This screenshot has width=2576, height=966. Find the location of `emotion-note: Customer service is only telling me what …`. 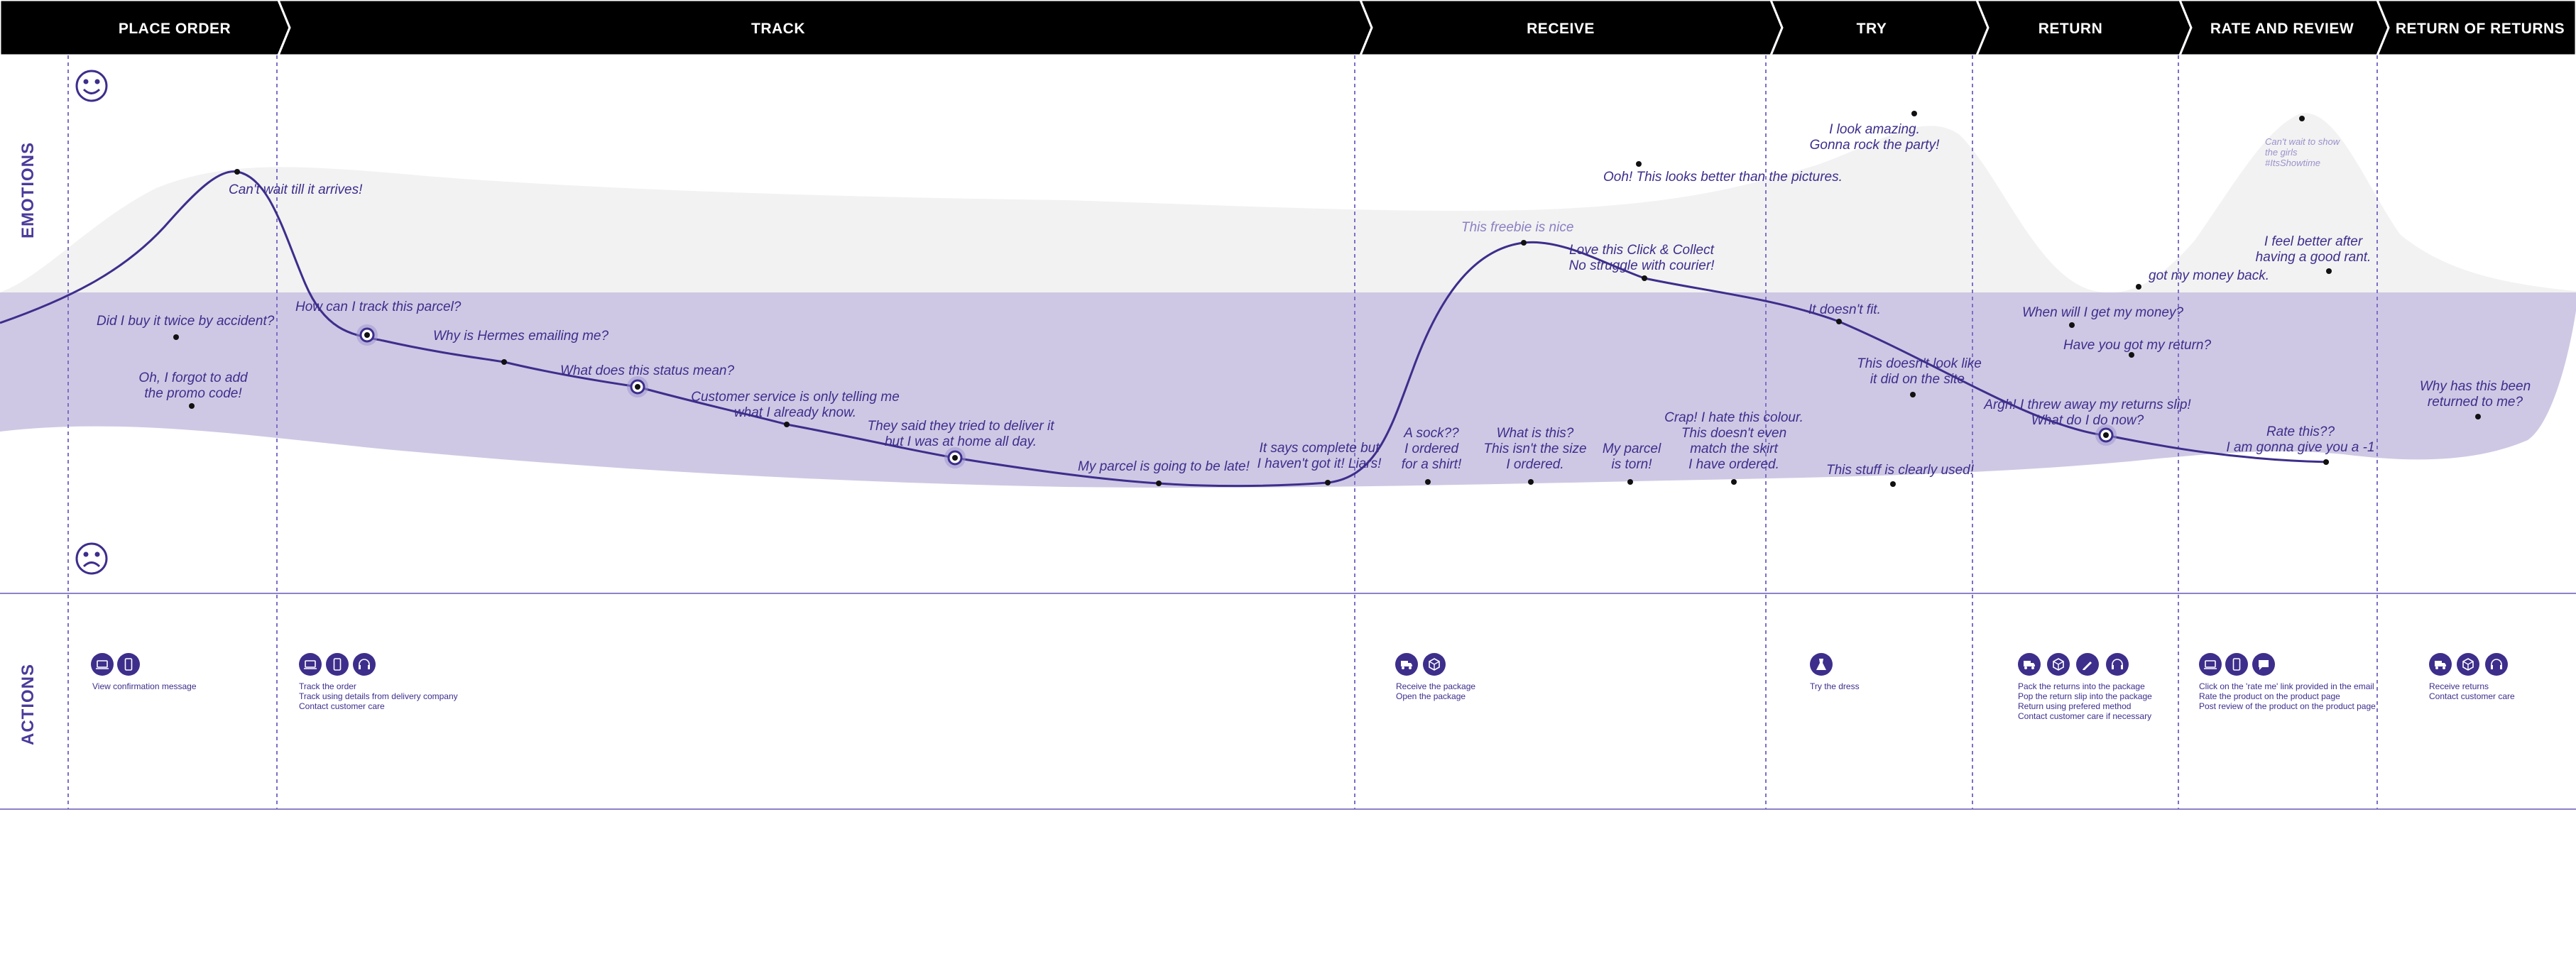

emotion-note: Customer service is only telling me what … is located at coordinates (795, 405).